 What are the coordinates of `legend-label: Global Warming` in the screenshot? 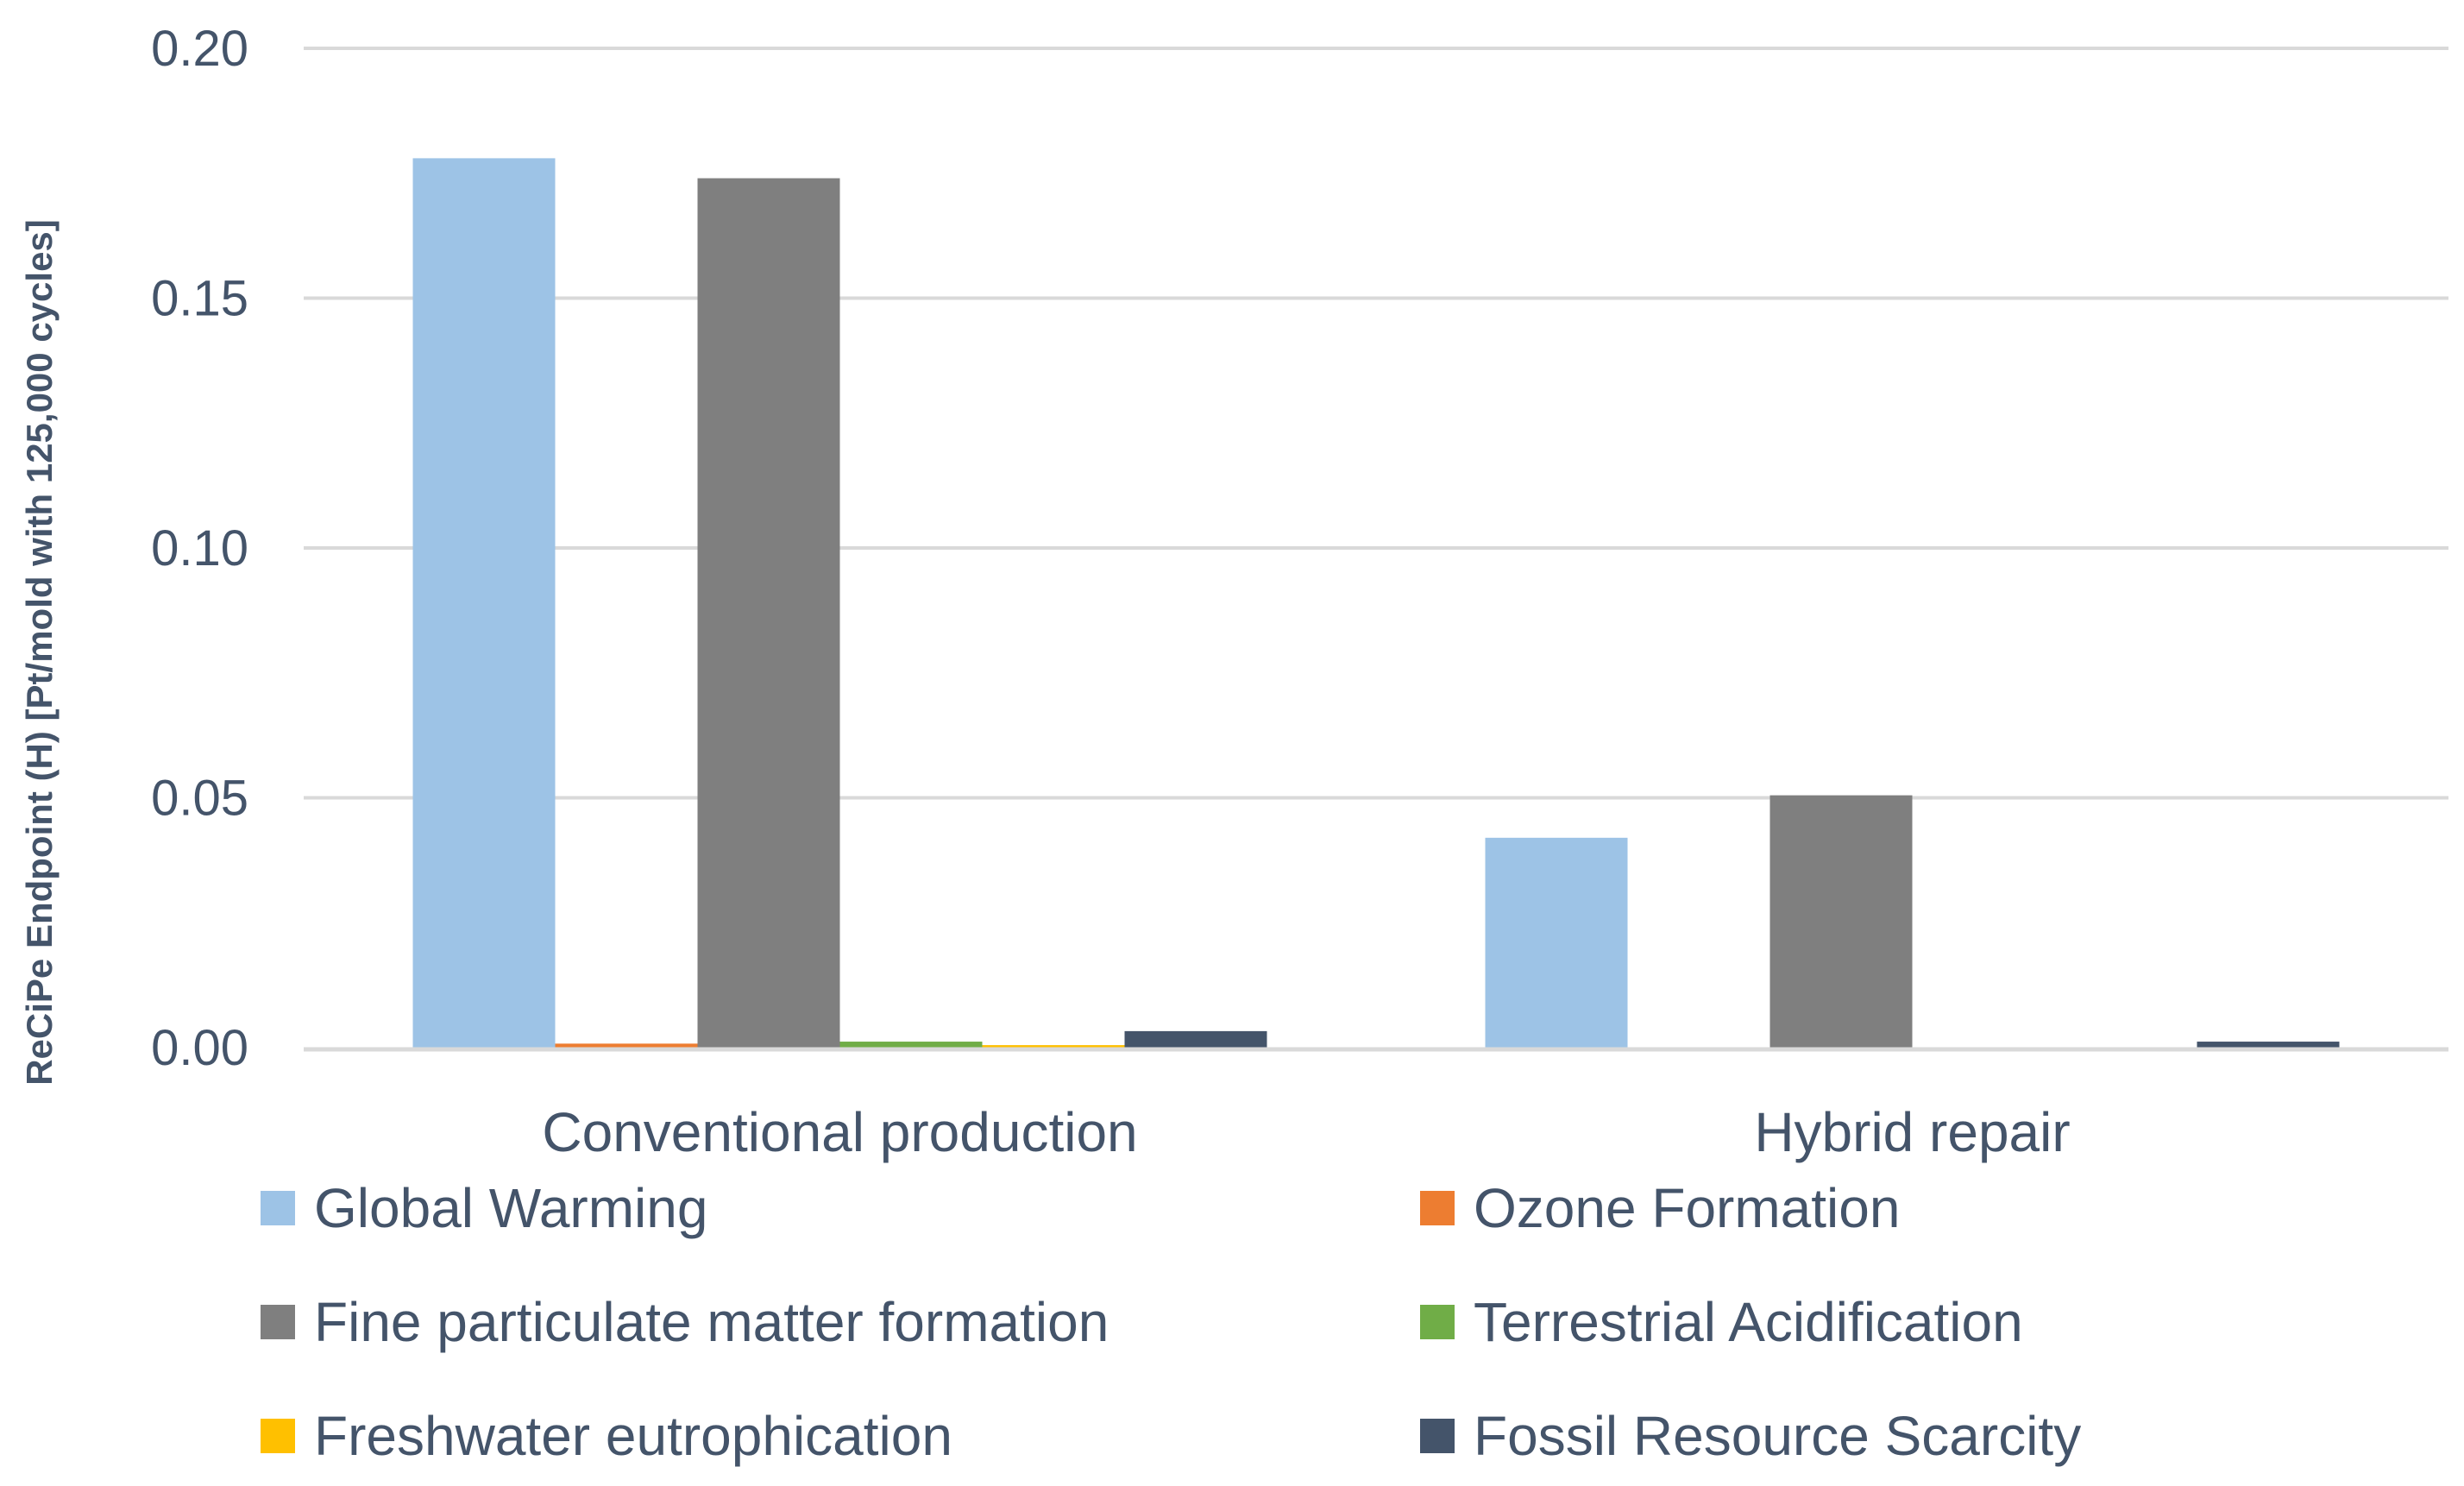 It's located at (511, 1208).